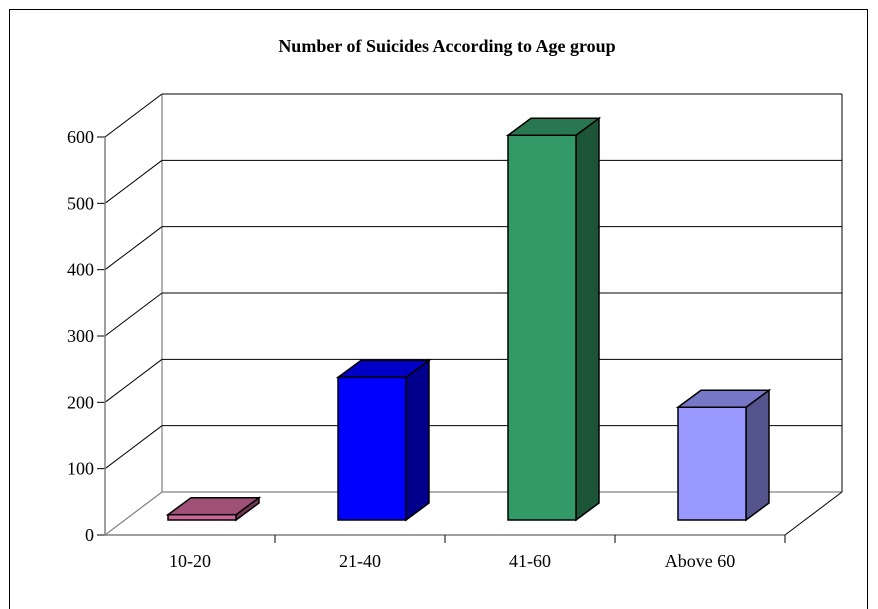  What do you see at coordinates (190, 561) in the screenshot?
I see `x-tick-label: 10-20` at bounding box center [190, 561].